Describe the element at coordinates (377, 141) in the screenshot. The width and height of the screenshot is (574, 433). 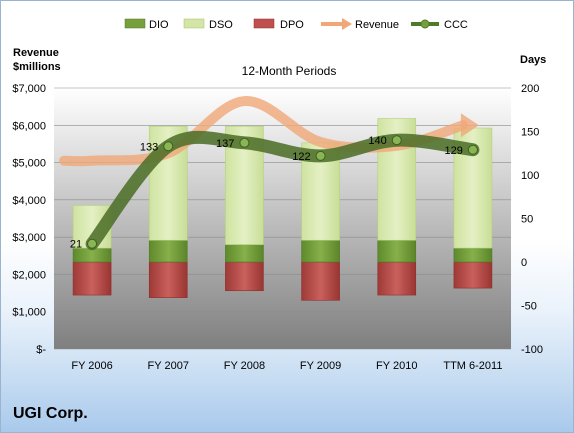
I see `ccc-data-label: 140` at that location.